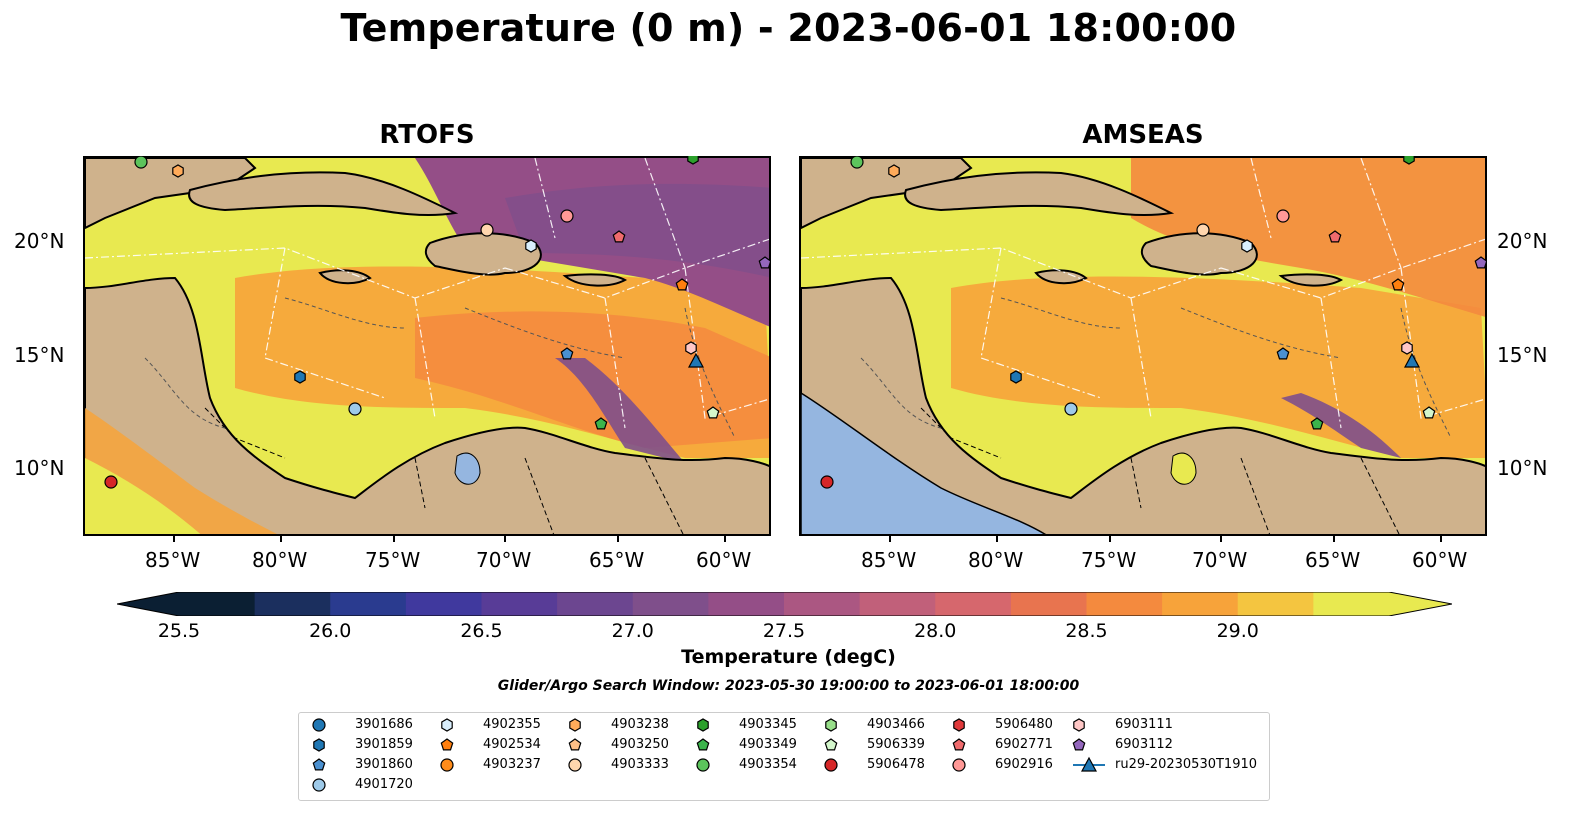  Describe the element at coordinates (1086, 631) in the screenshot. I see `colorbar-tick-label: 28.5` at that location.